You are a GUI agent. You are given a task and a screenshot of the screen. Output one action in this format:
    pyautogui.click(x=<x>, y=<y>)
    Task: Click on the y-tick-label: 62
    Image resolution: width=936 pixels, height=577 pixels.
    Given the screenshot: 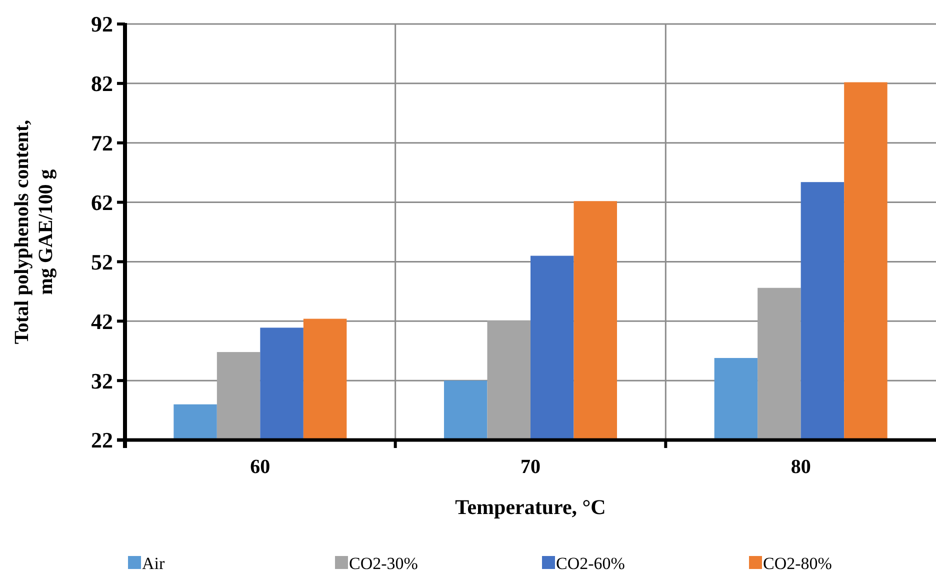 What is the action you would take?
    pyautogui.click(x=102, y=202)
    